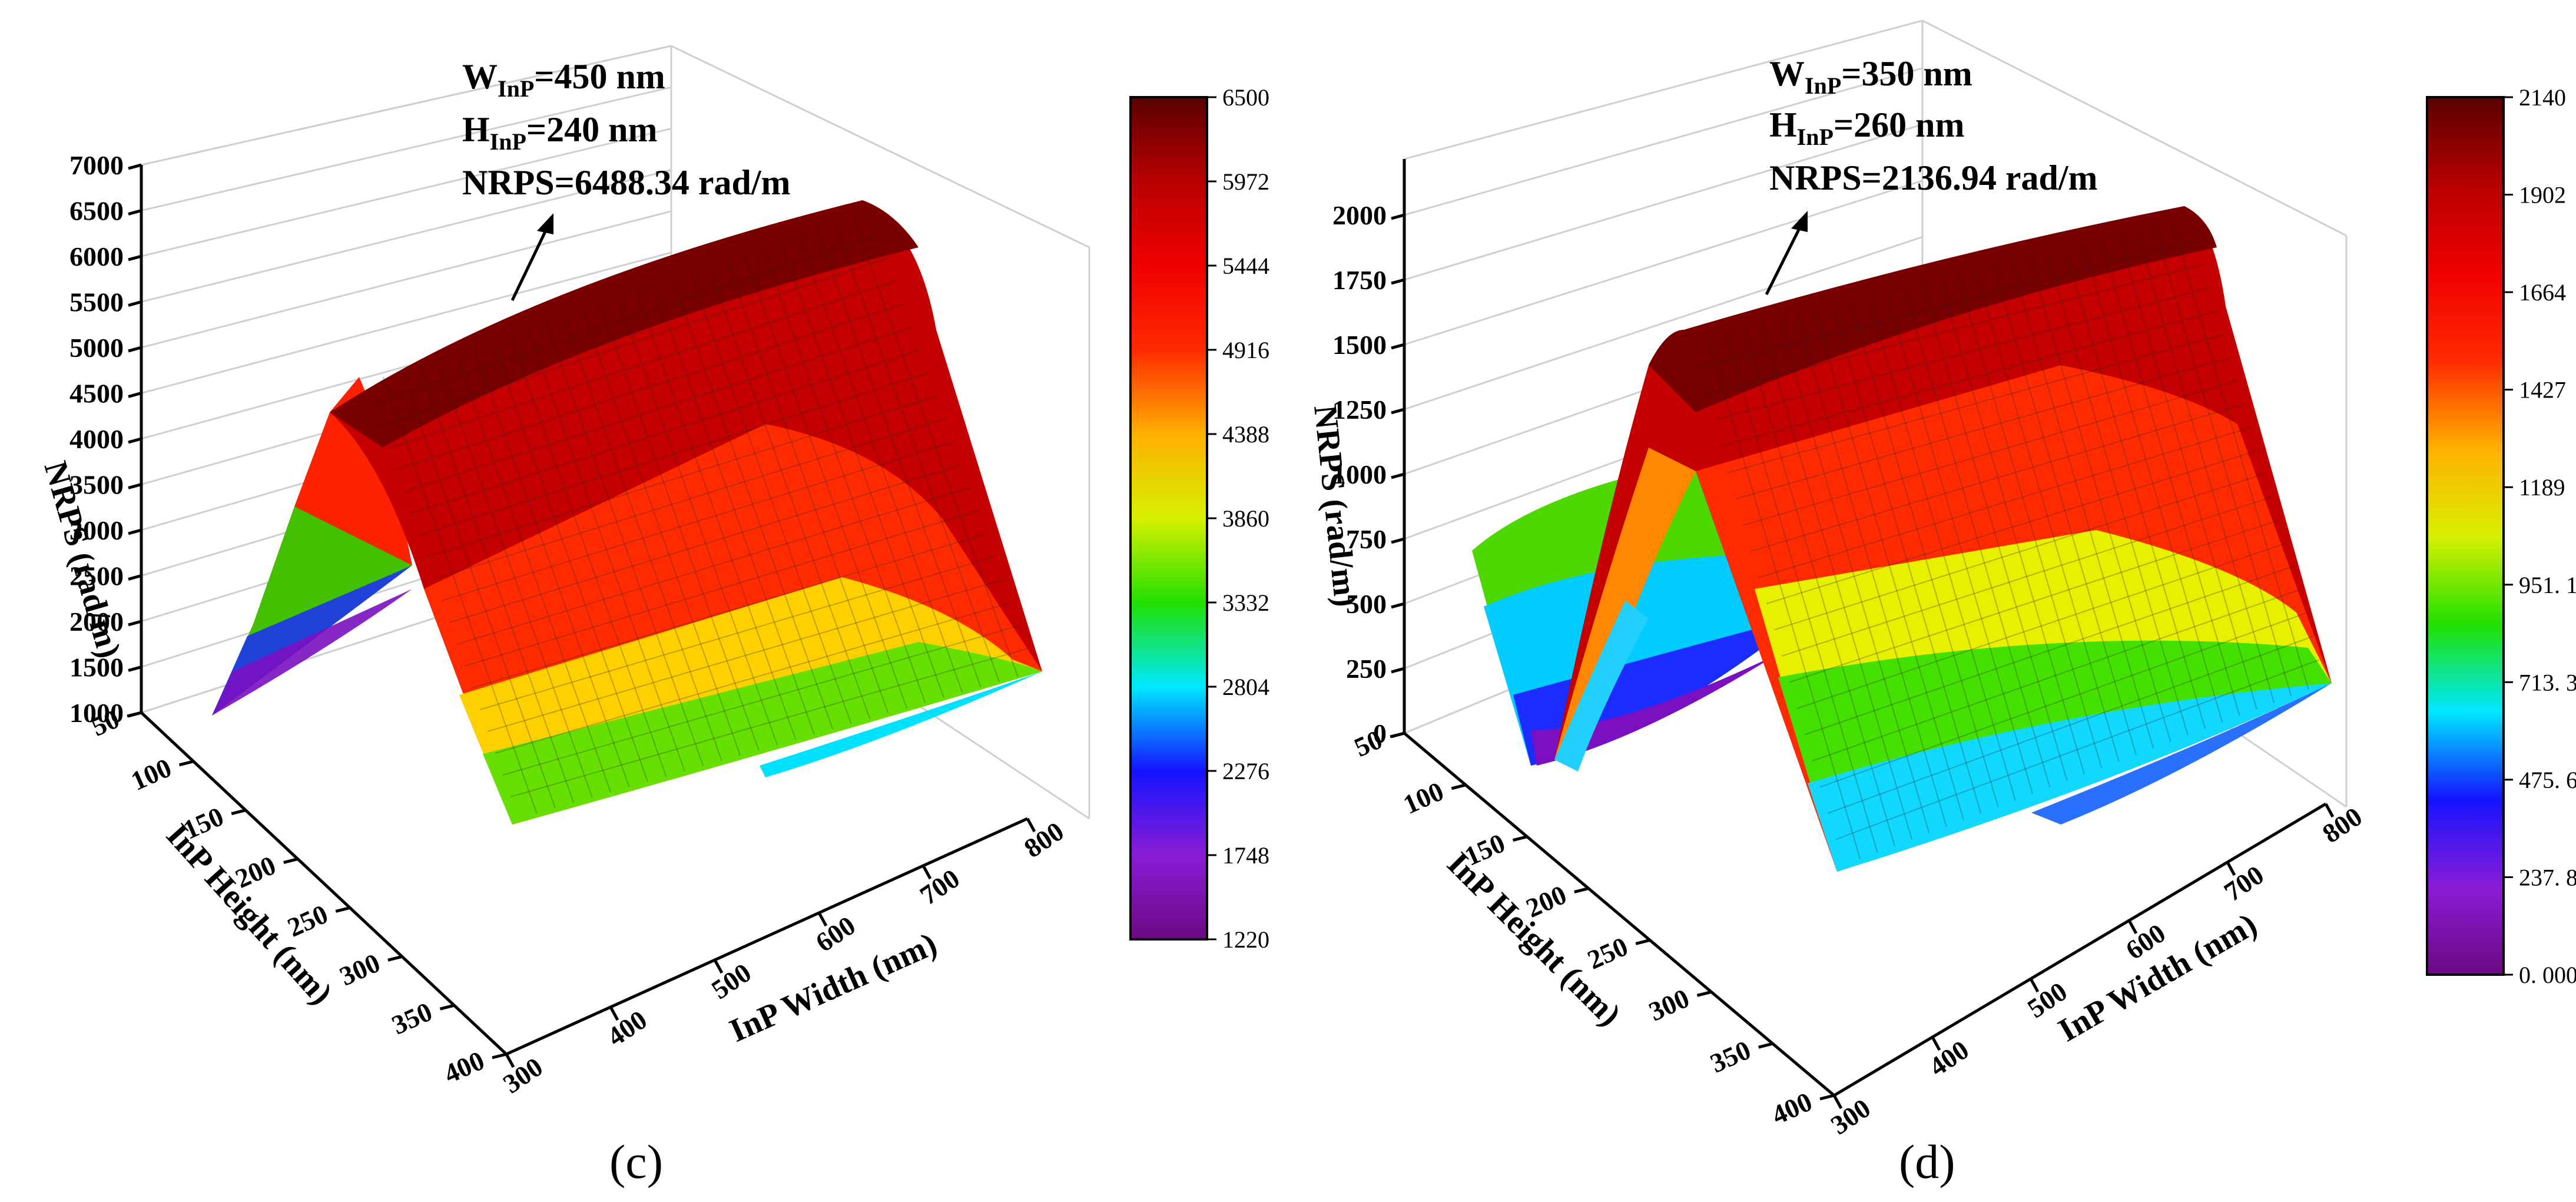 The width and height of the screenshot is (2576, 1202). Describe the element at coordinates (1933, 178) in the screenshot. I see `d-annot-nrps: NRPS=2136.94 rad/m` at that location.